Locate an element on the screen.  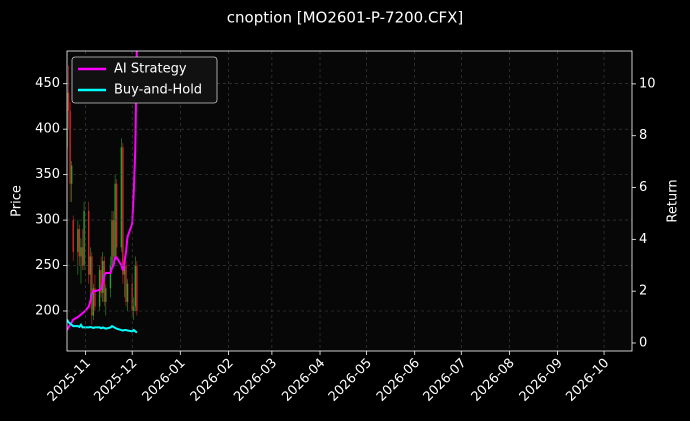
plot-content is located at coordinates (102, 192).